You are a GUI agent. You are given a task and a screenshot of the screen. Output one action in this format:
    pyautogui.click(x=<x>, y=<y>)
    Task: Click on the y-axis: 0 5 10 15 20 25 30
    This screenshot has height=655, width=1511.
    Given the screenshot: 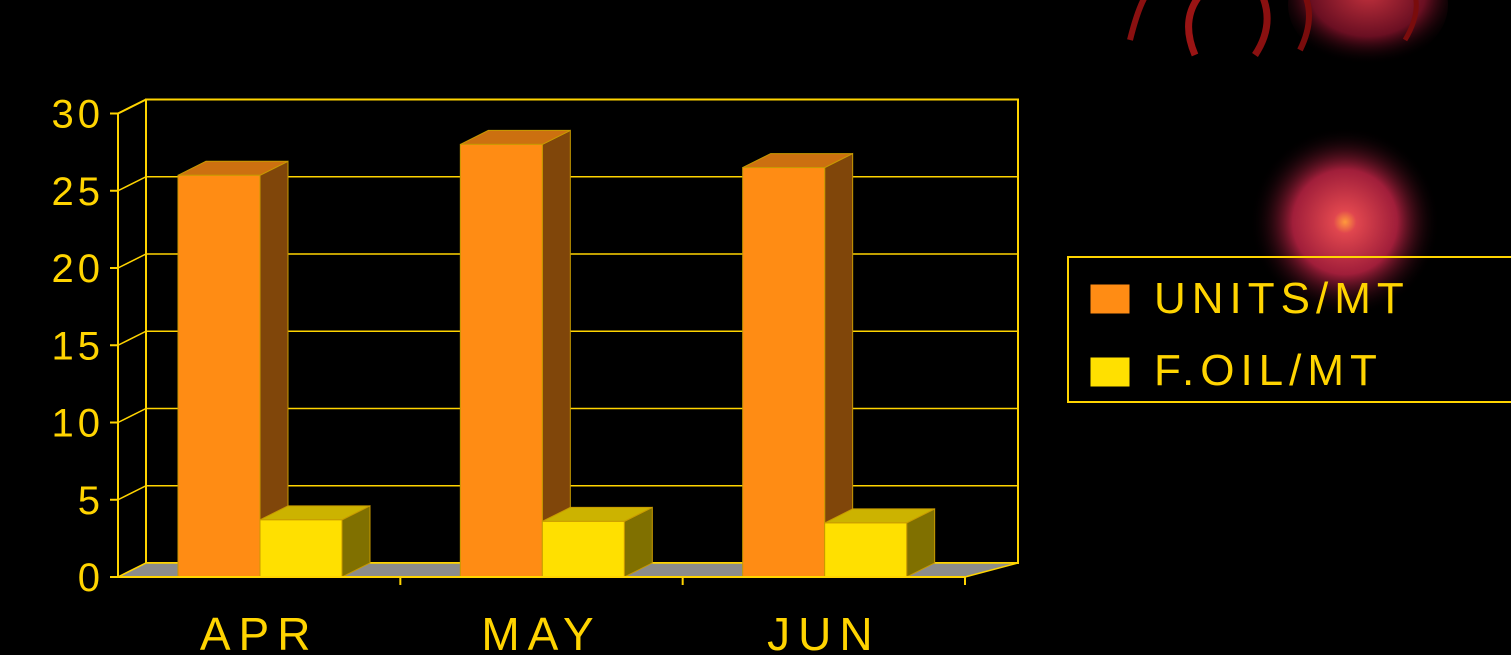 What is the action you would take?
    pyautogui.click(x=85, y=346)
    